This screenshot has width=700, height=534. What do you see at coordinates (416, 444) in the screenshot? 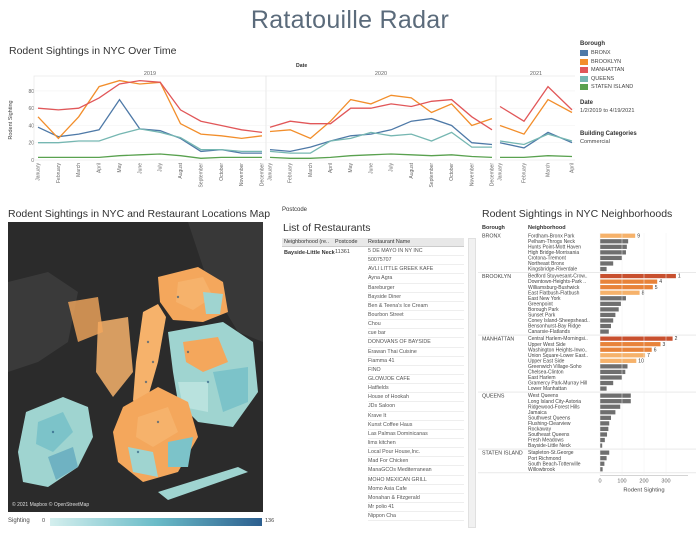
I see `table-row: lims kitchen` at bounding box center [416, 444].